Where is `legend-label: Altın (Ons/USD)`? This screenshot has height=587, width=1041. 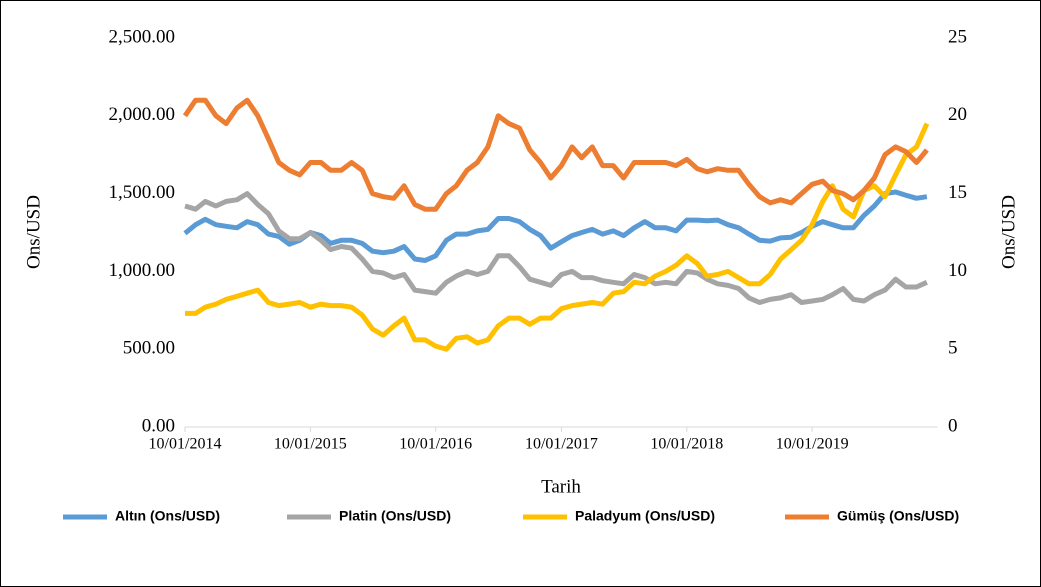 legend-label: Altın (Ons/USD) is located at coordinates (167, 516).